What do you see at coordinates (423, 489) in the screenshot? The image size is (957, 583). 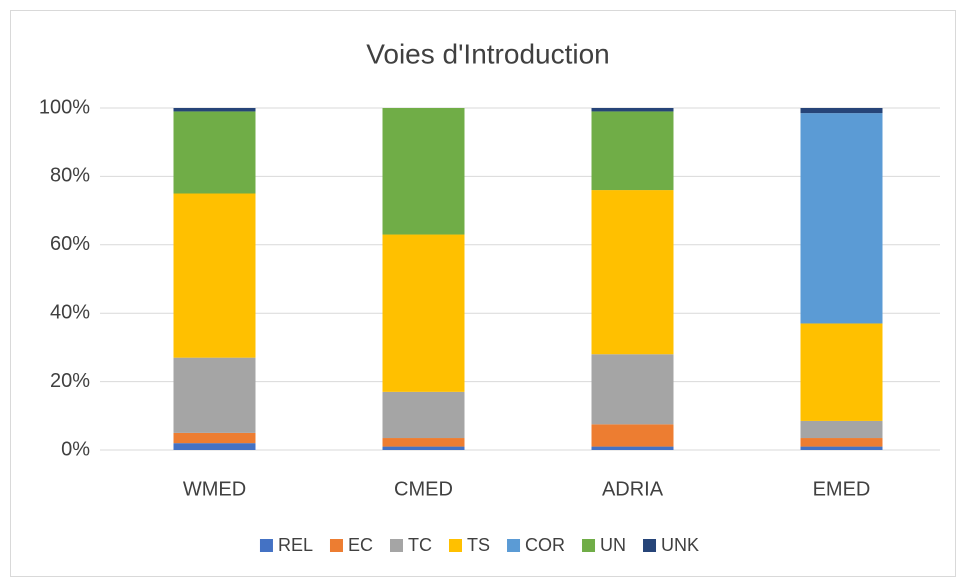 I see `x-tick-label: CMED` at bounding box center [423, 489].